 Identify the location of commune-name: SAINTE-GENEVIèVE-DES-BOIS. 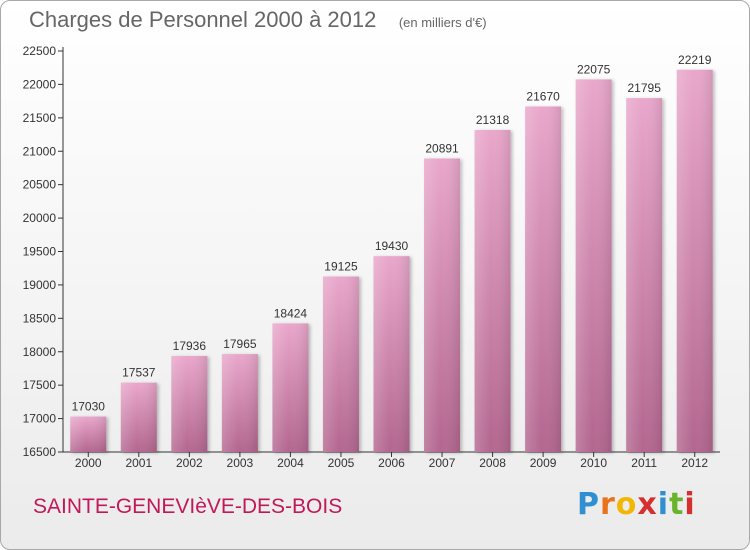
(188, 506).